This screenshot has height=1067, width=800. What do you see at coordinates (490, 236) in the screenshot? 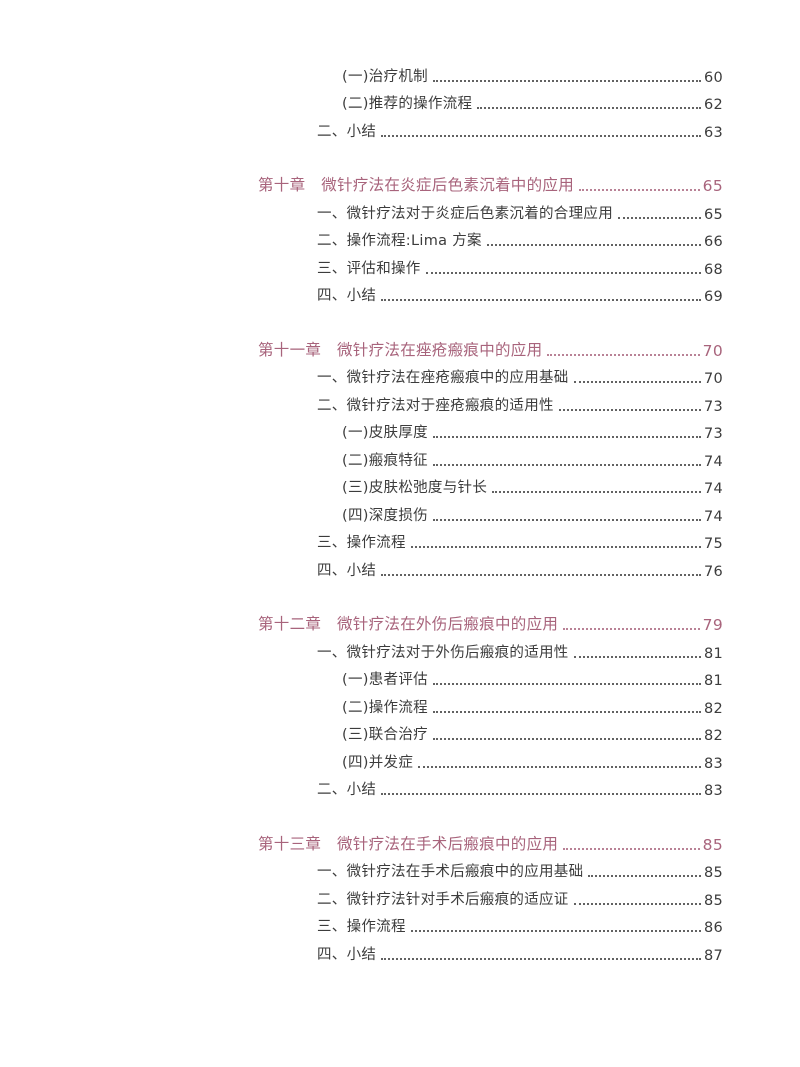
I see `toc-entry: 二、操作流程:Lima 方案 66` at bounding box center [490, 236].